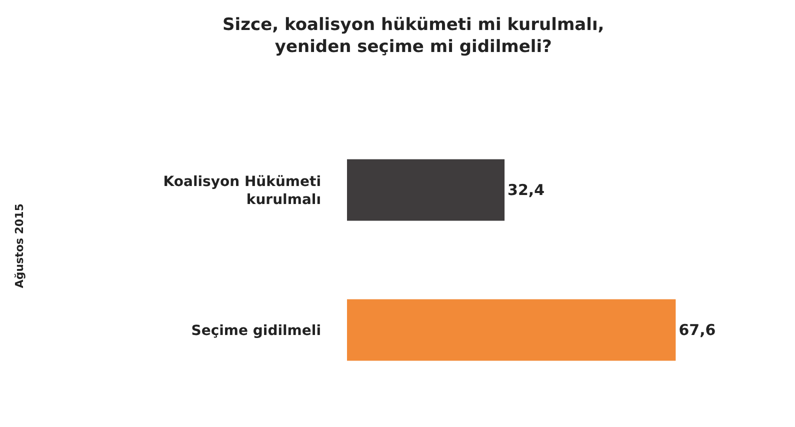  Describe the element at coordinates (242, 191) in the screenshot. I see `y-tick-label: Koalisyon Hükümeti kurulmalı` at that location.